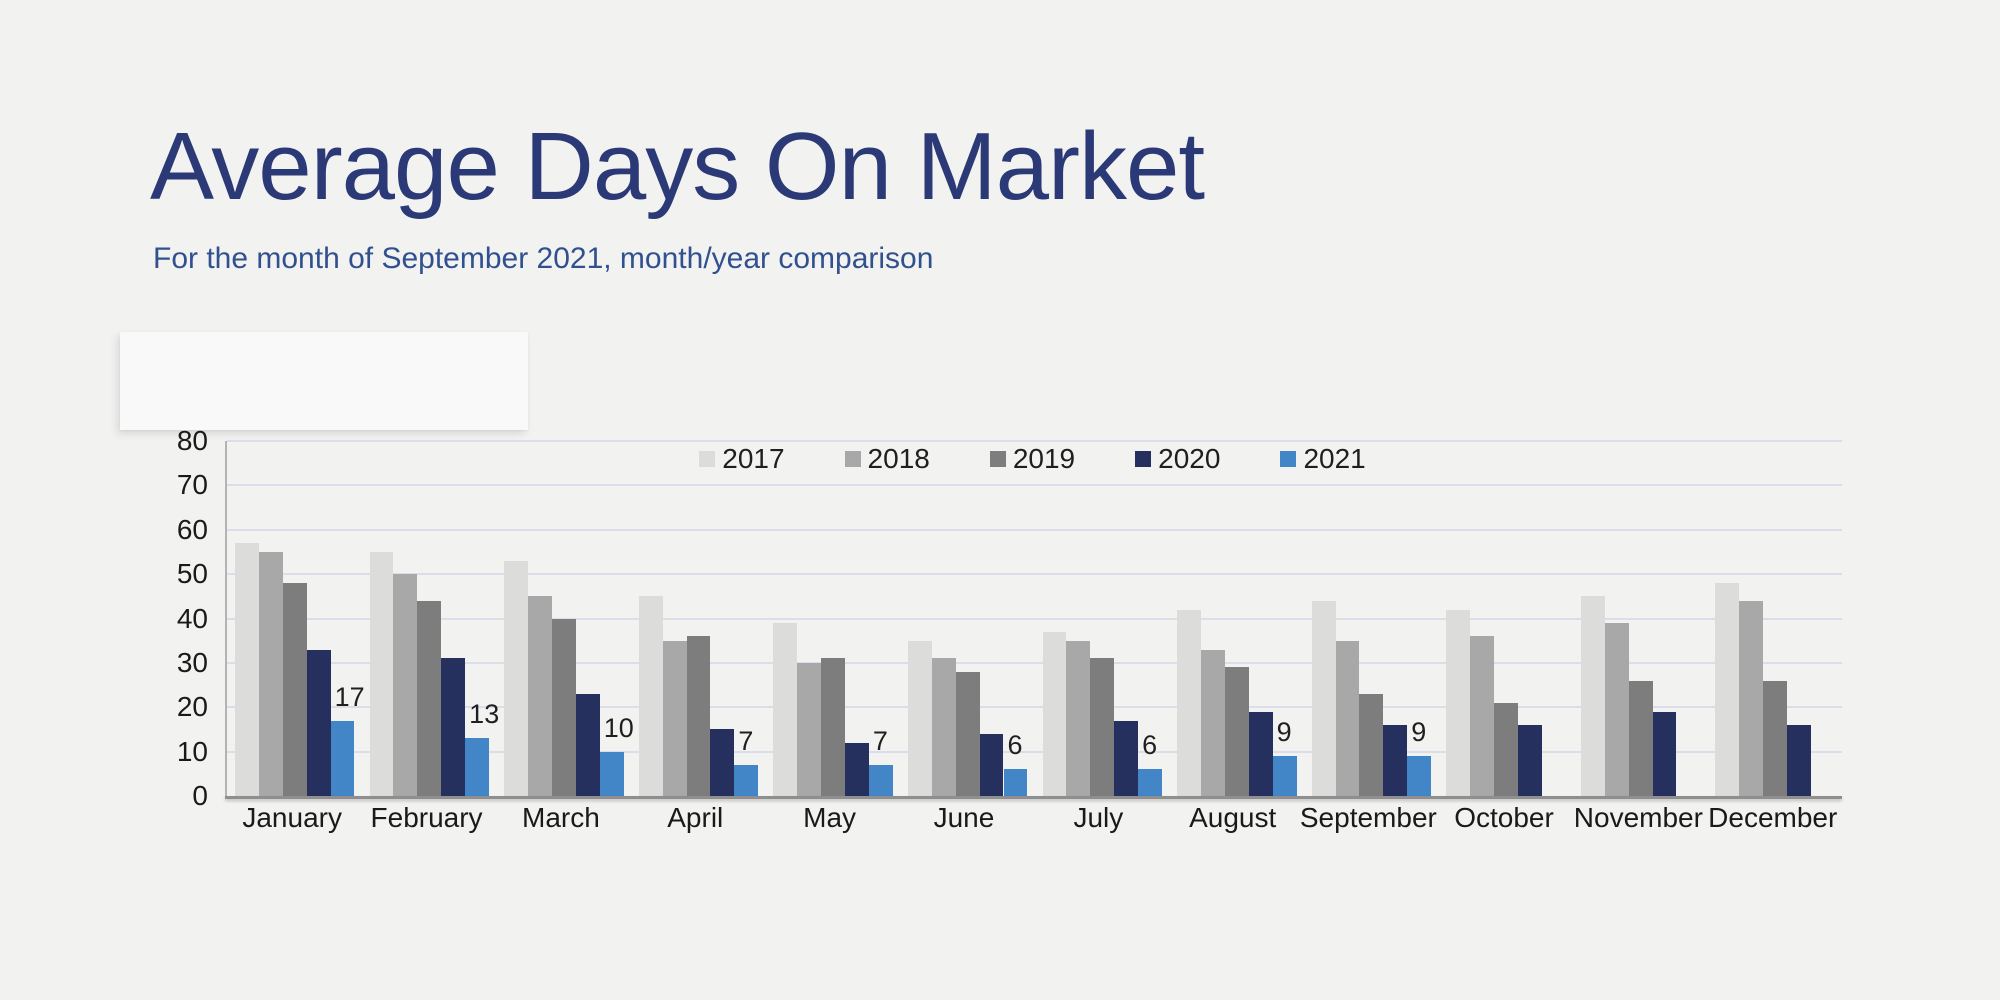 This screenshot has width=2000, height=1000. Describe the element at coordinates (919, 718) in the screenshot. I see `bar-2017-june` at that location.